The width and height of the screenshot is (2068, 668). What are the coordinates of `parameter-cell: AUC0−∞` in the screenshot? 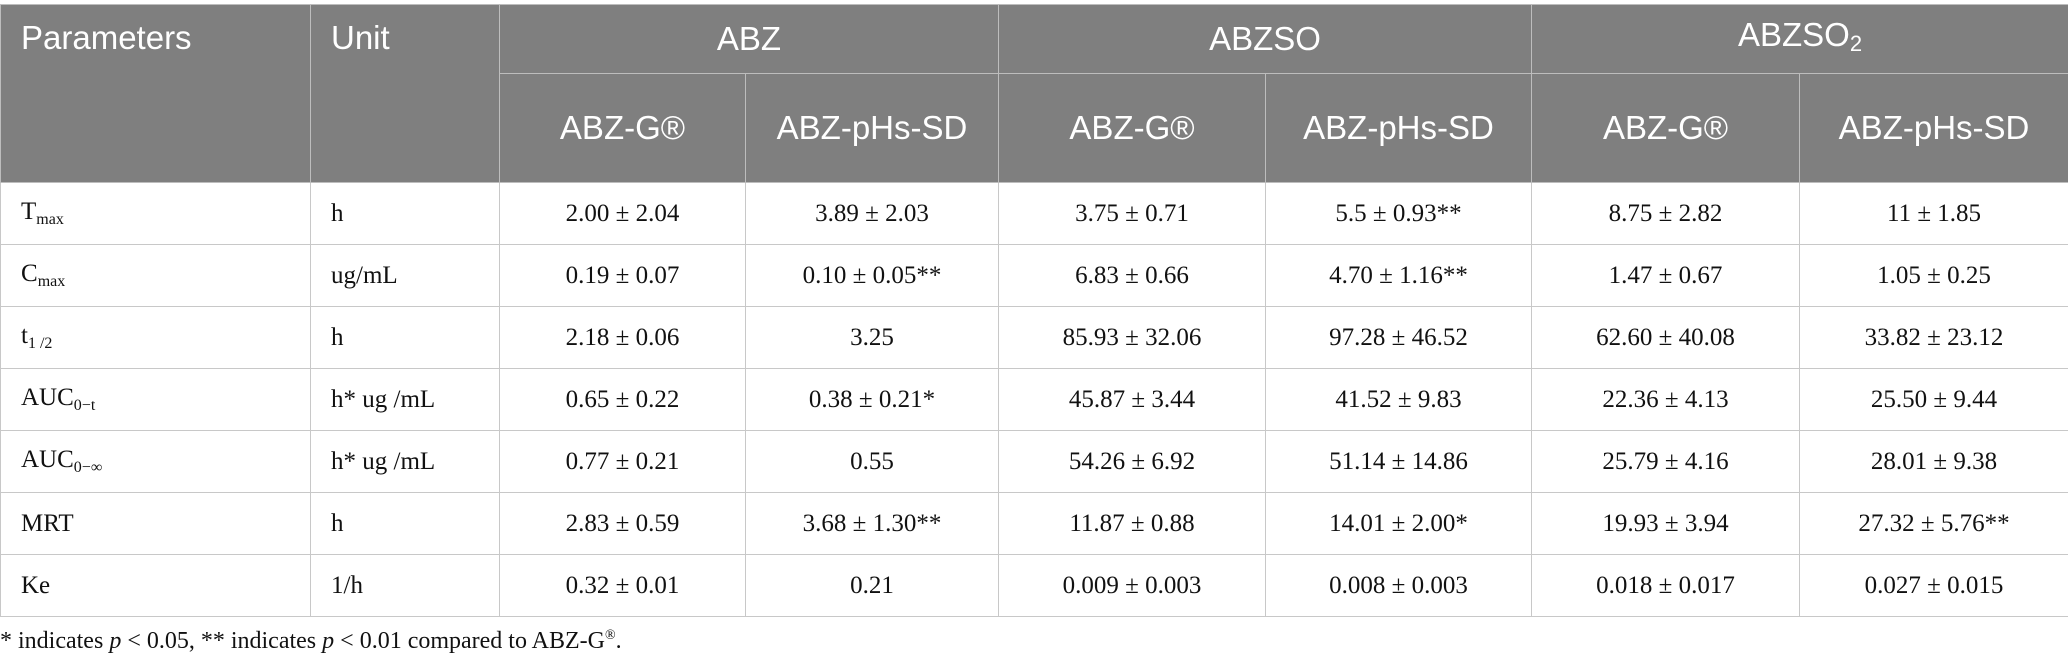 It's located at (155, 461).